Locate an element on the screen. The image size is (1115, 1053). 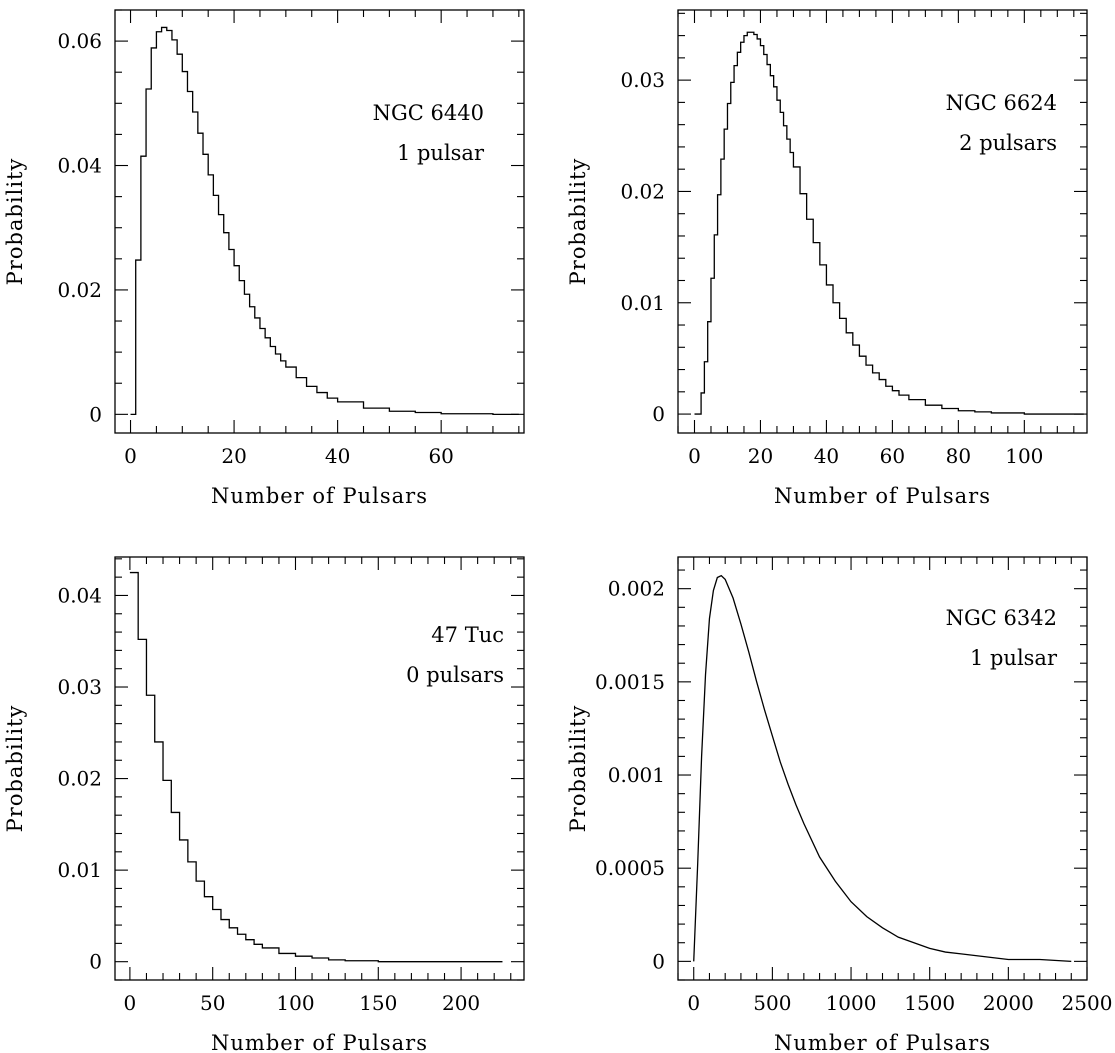
pulsar-count-annotation: 2 pulsars is located at coordinates (1008, 143).